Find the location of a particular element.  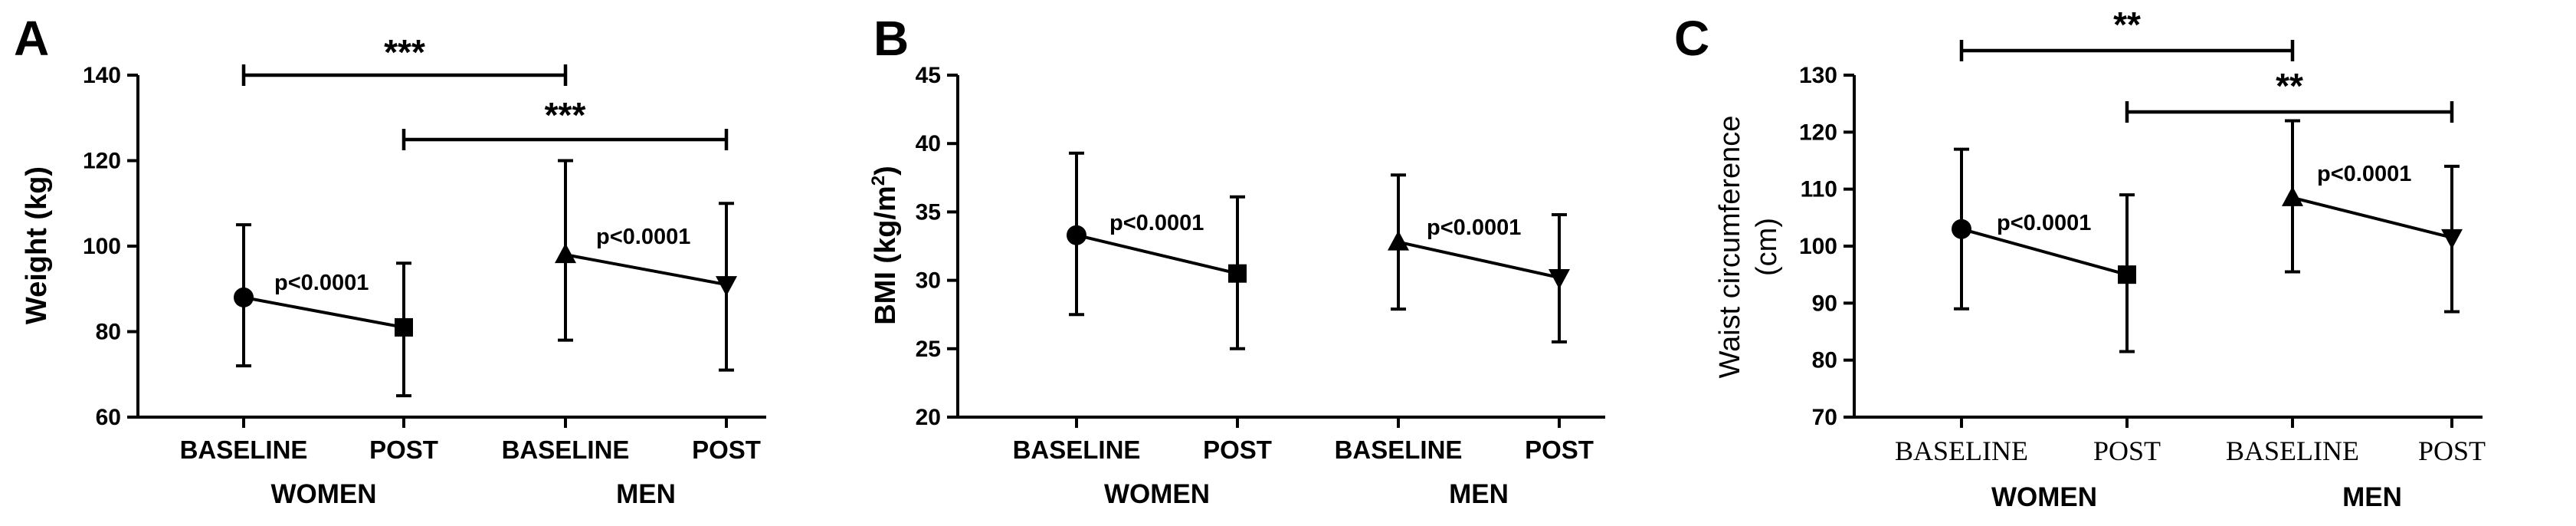

y-axis-title: BMI (kg/m2) is located at coordinates (885, 245).